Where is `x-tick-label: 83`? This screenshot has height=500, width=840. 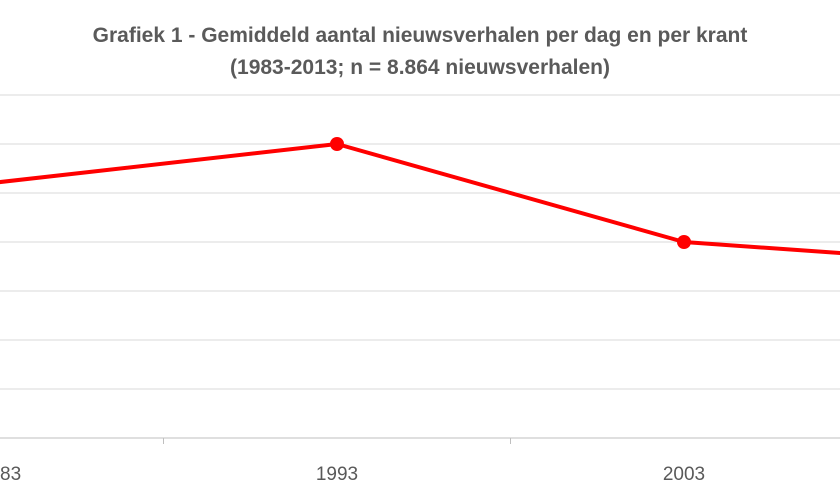
x-tick-label: 83 is located at coordinates (10, 474).